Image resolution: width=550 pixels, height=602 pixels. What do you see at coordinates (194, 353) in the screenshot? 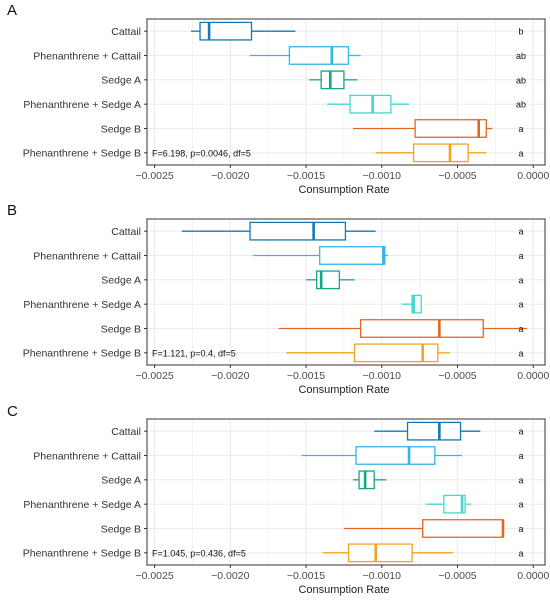
I see `stats-annotation: F=1.121, p=0.4, df=5` at bounding box center [194, 353].